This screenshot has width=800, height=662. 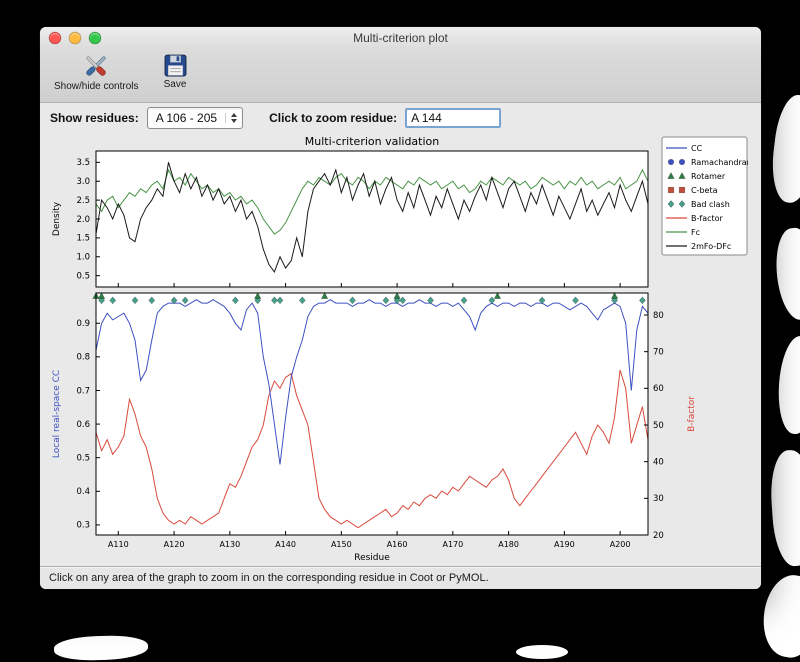 What do you see at coordinates (564, 544) in the screenshot?
I see `svg-text: A190` at bounding box center [564, 544].